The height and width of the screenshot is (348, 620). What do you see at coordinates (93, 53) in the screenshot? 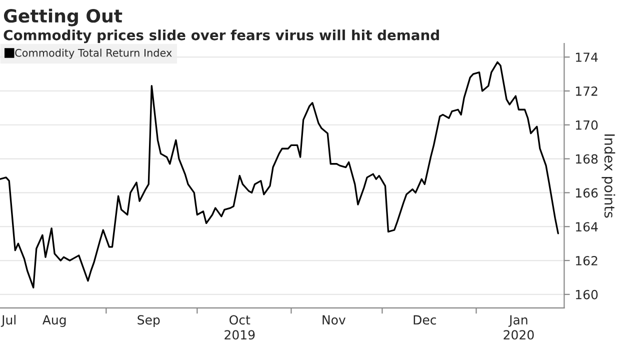
I see `legend-label: Commodity Total Return Index` at bounding box center [93, 53].